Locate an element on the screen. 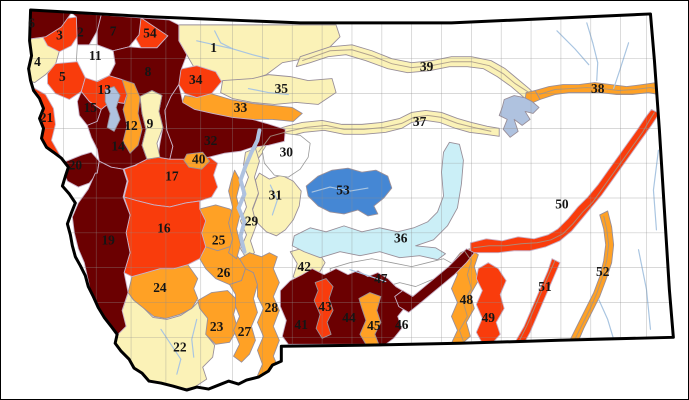  region-label-53: 53 is located at coordinates (343, 190).